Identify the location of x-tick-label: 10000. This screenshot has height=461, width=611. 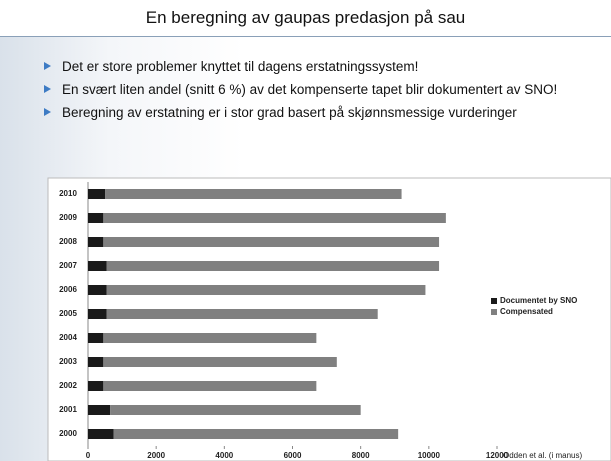
(429, 455).